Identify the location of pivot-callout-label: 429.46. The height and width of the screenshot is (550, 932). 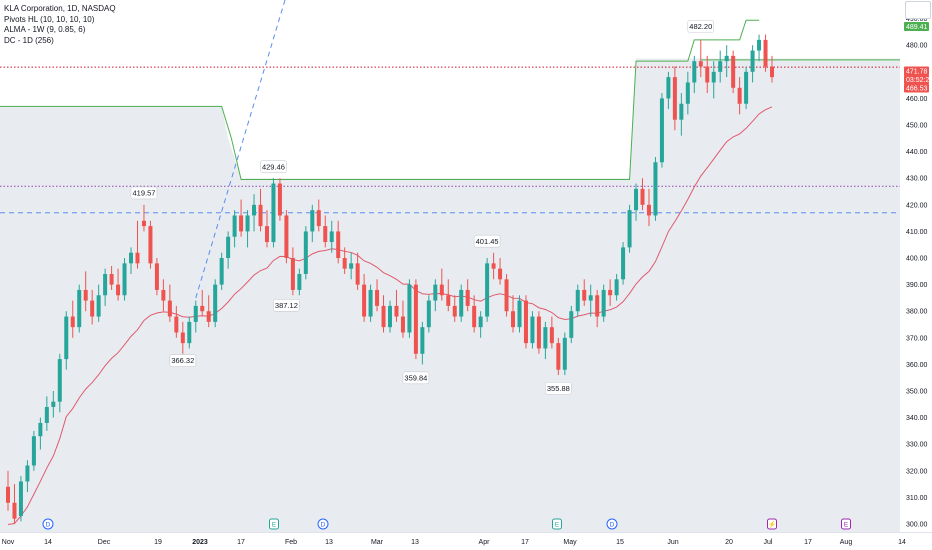
(273, 166).